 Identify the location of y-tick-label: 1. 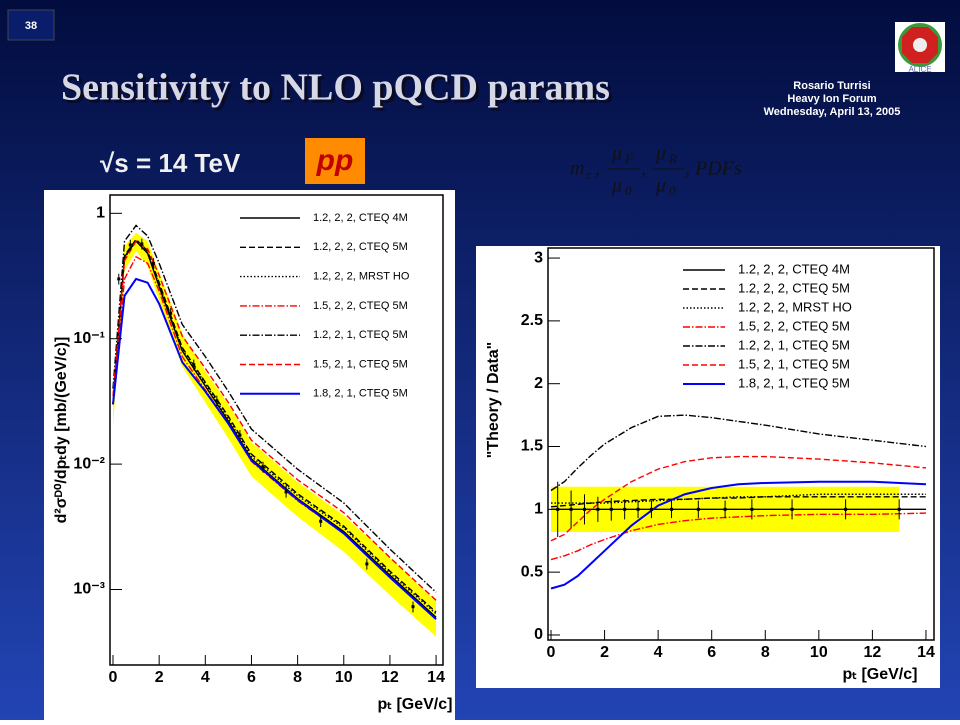
(100, 213).